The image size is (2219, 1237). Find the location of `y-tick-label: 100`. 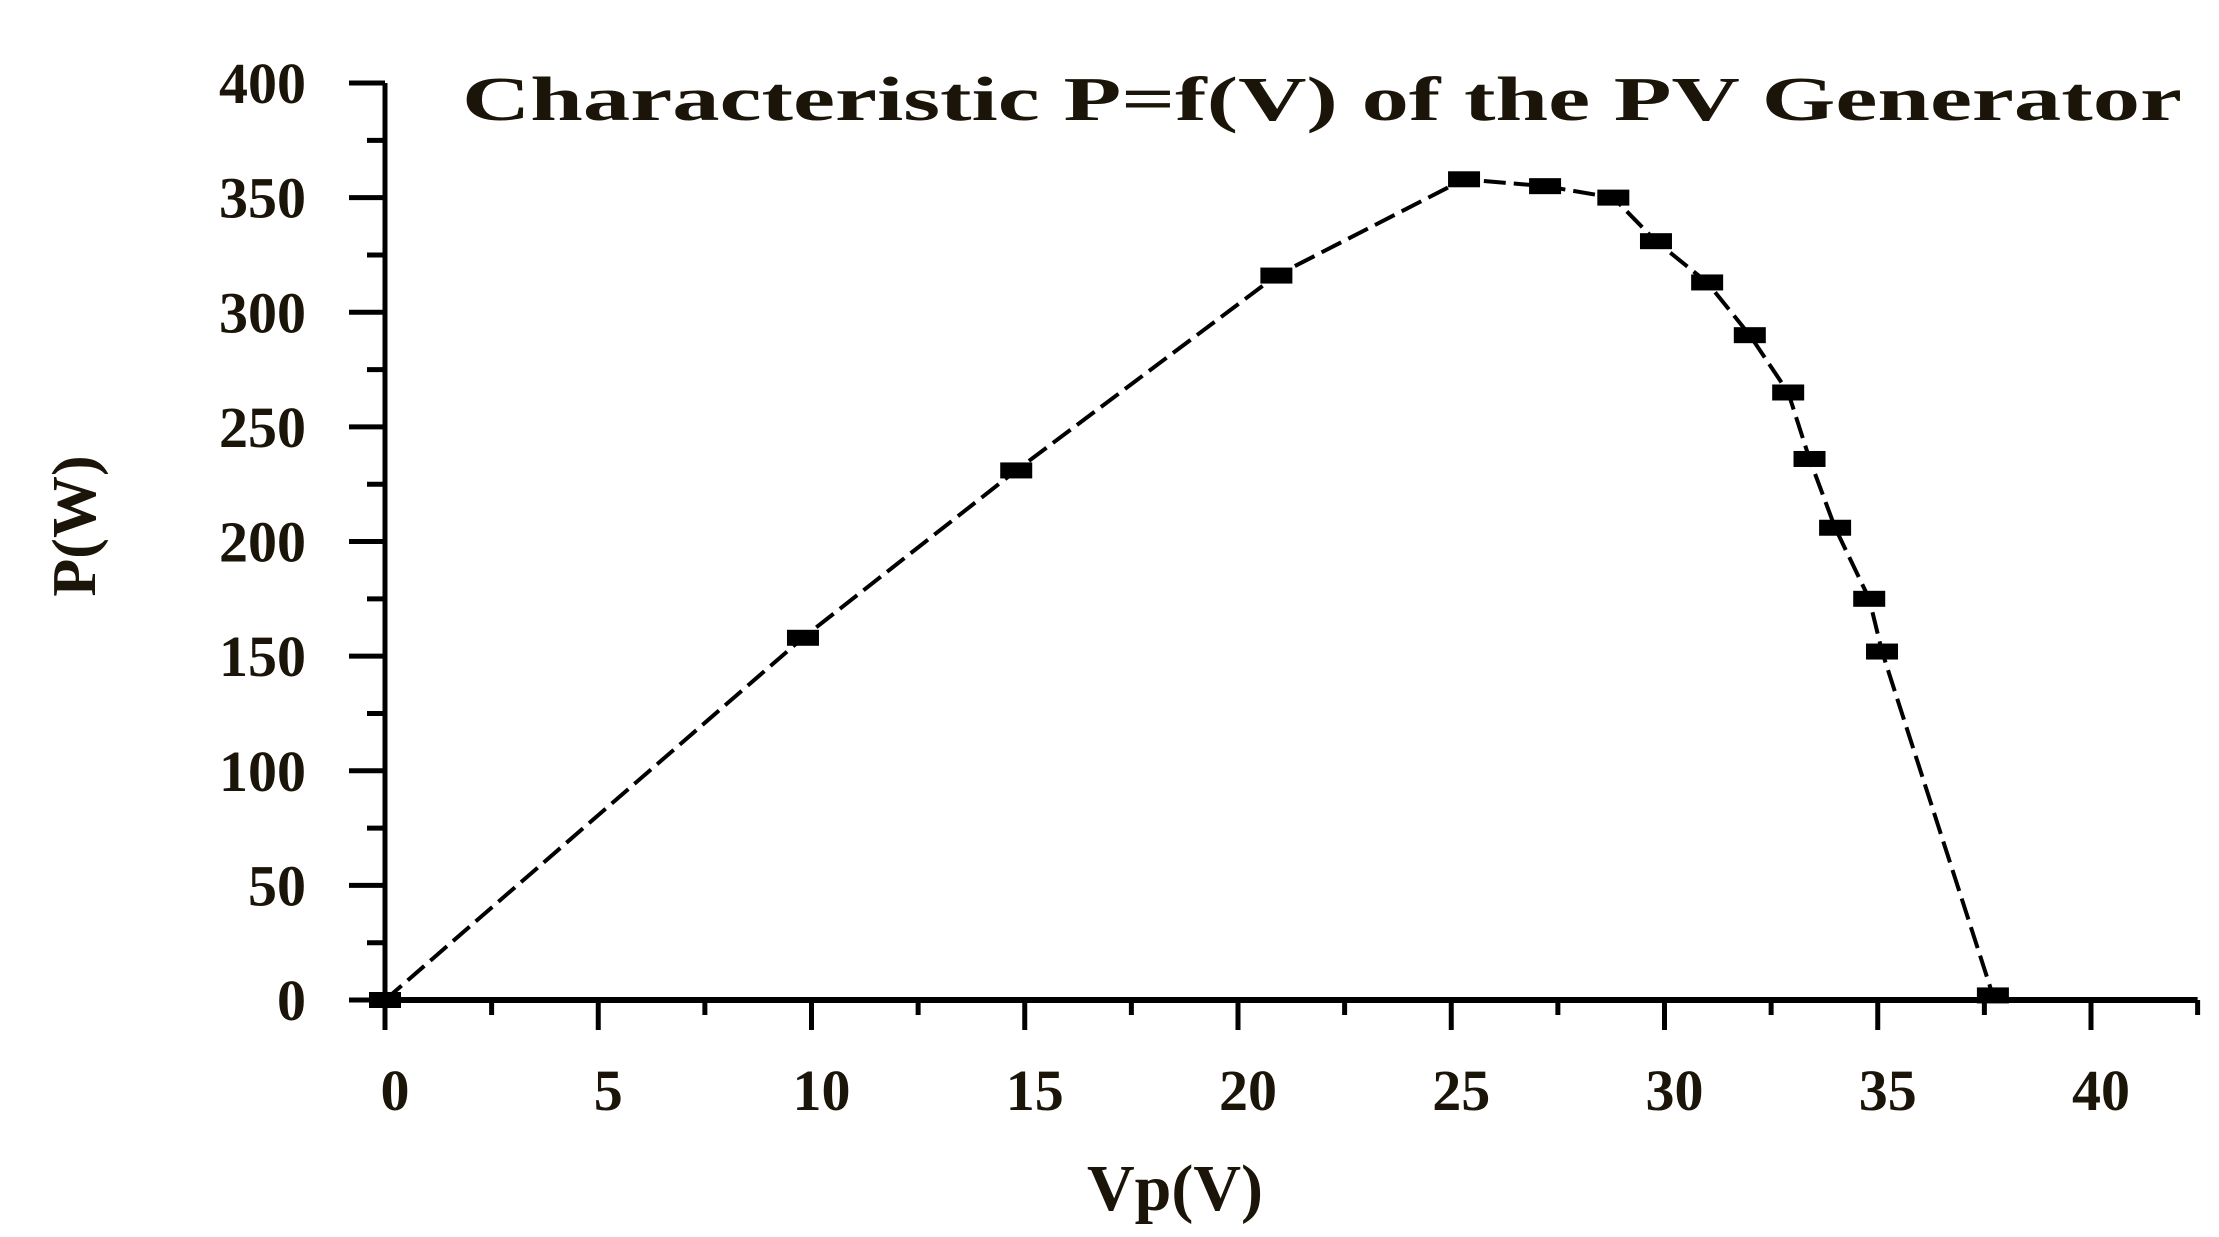

y-tick-label: 100 is located at coordinates (262, 771).